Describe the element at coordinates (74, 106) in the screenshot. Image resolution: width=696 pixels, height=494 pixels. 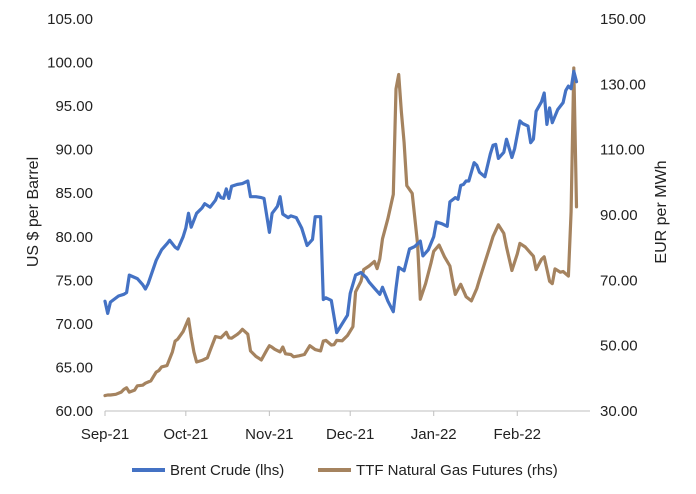
I see `y-left-tick-label: 95.00` at that location.